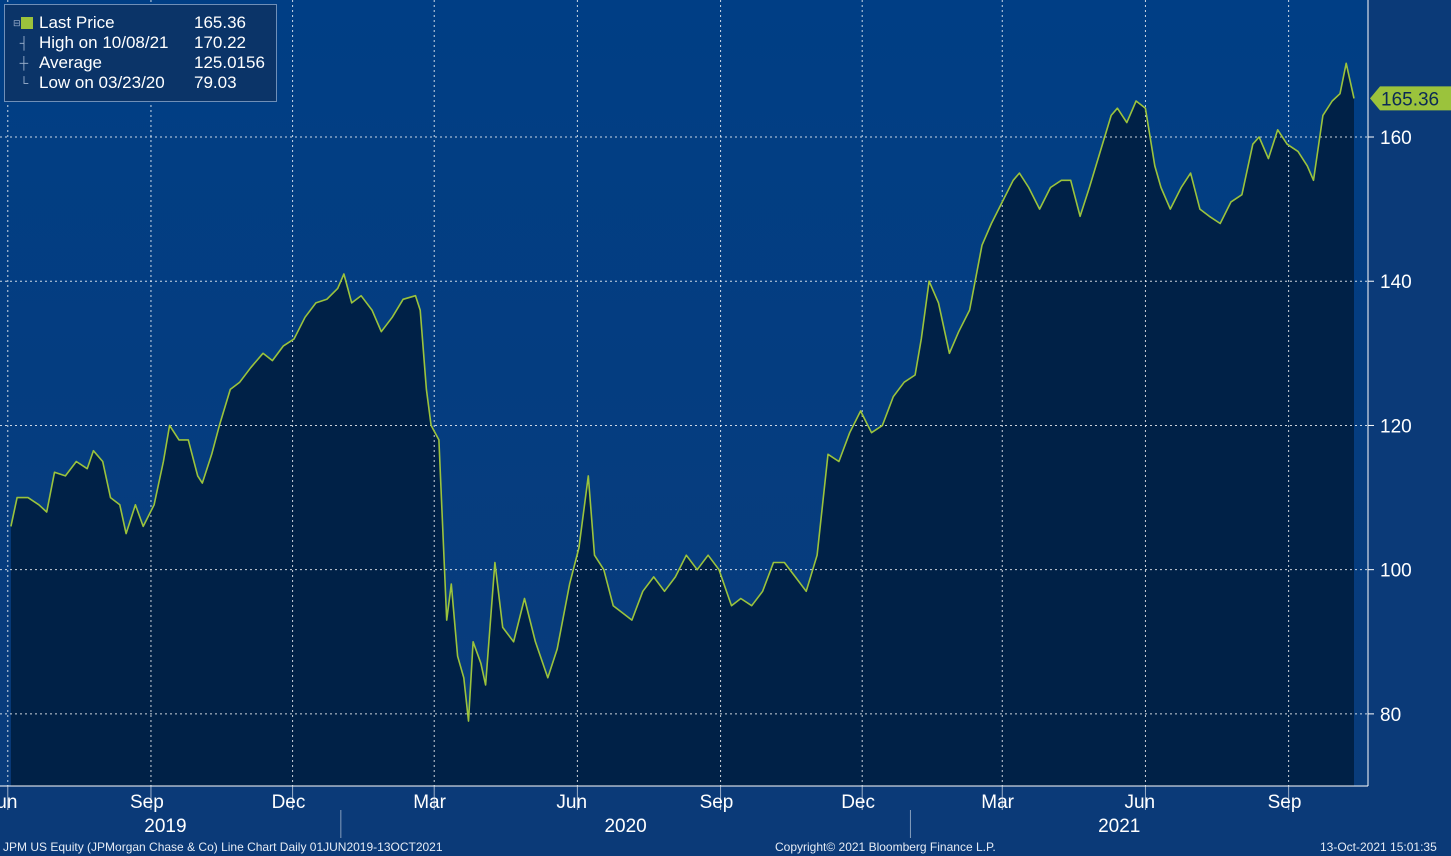 The height and width of the screenshot is (856, 1451). I want to click on year-label: 2020, so click(625, 826).